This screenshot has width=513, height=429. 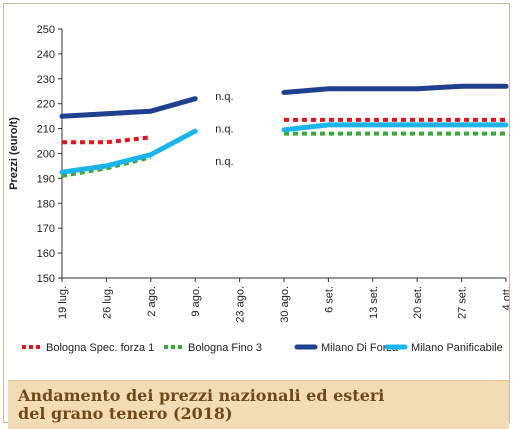 What do you see at coordinates (46, 130) in the screenshot?
I see `y-tick-label: 210` at bounding box center [46, 130].